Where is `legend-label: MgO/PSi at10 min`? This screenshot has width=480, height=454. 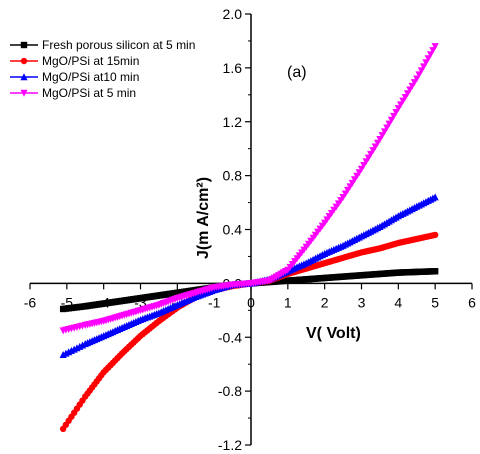 legend-label: MgO/PSi at10 min is located at coordinates (90, 77).